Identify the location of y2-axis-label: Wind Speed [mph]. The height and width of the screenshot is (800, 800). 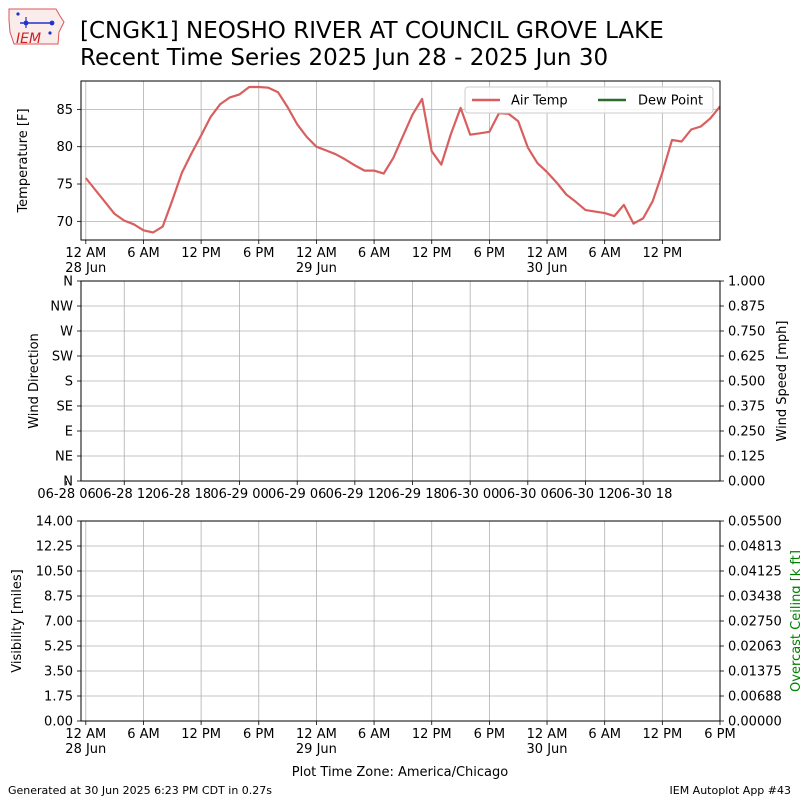
(782, 381).